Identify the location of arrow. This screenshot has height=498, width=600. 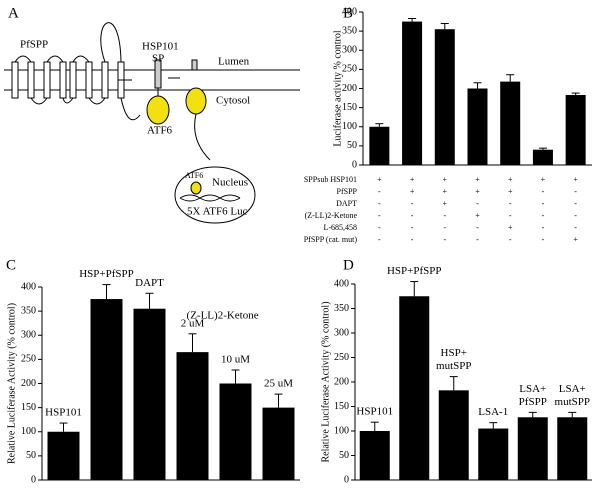
(202, 137).